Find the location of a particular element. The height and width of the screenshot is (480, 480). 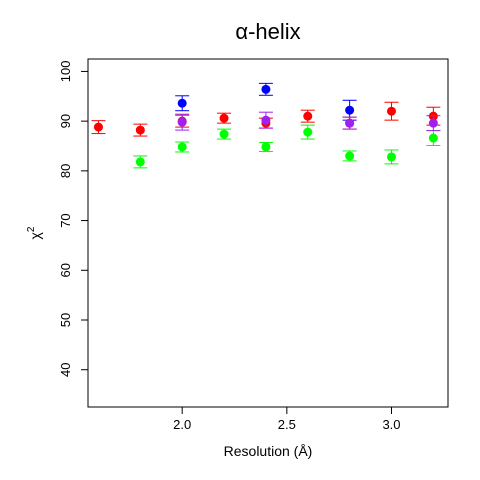

y-tick-label: 50 is located at coordinates (65, 320).